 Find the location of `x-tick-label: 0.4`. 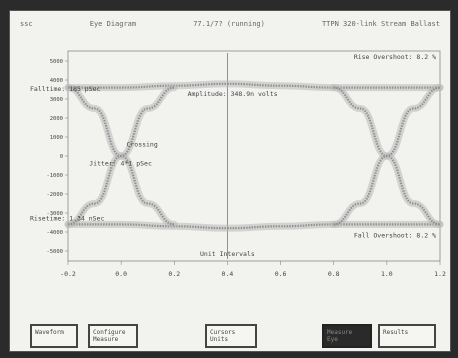

x-tick-label: 0.4 is located at coordinates (228, 274).